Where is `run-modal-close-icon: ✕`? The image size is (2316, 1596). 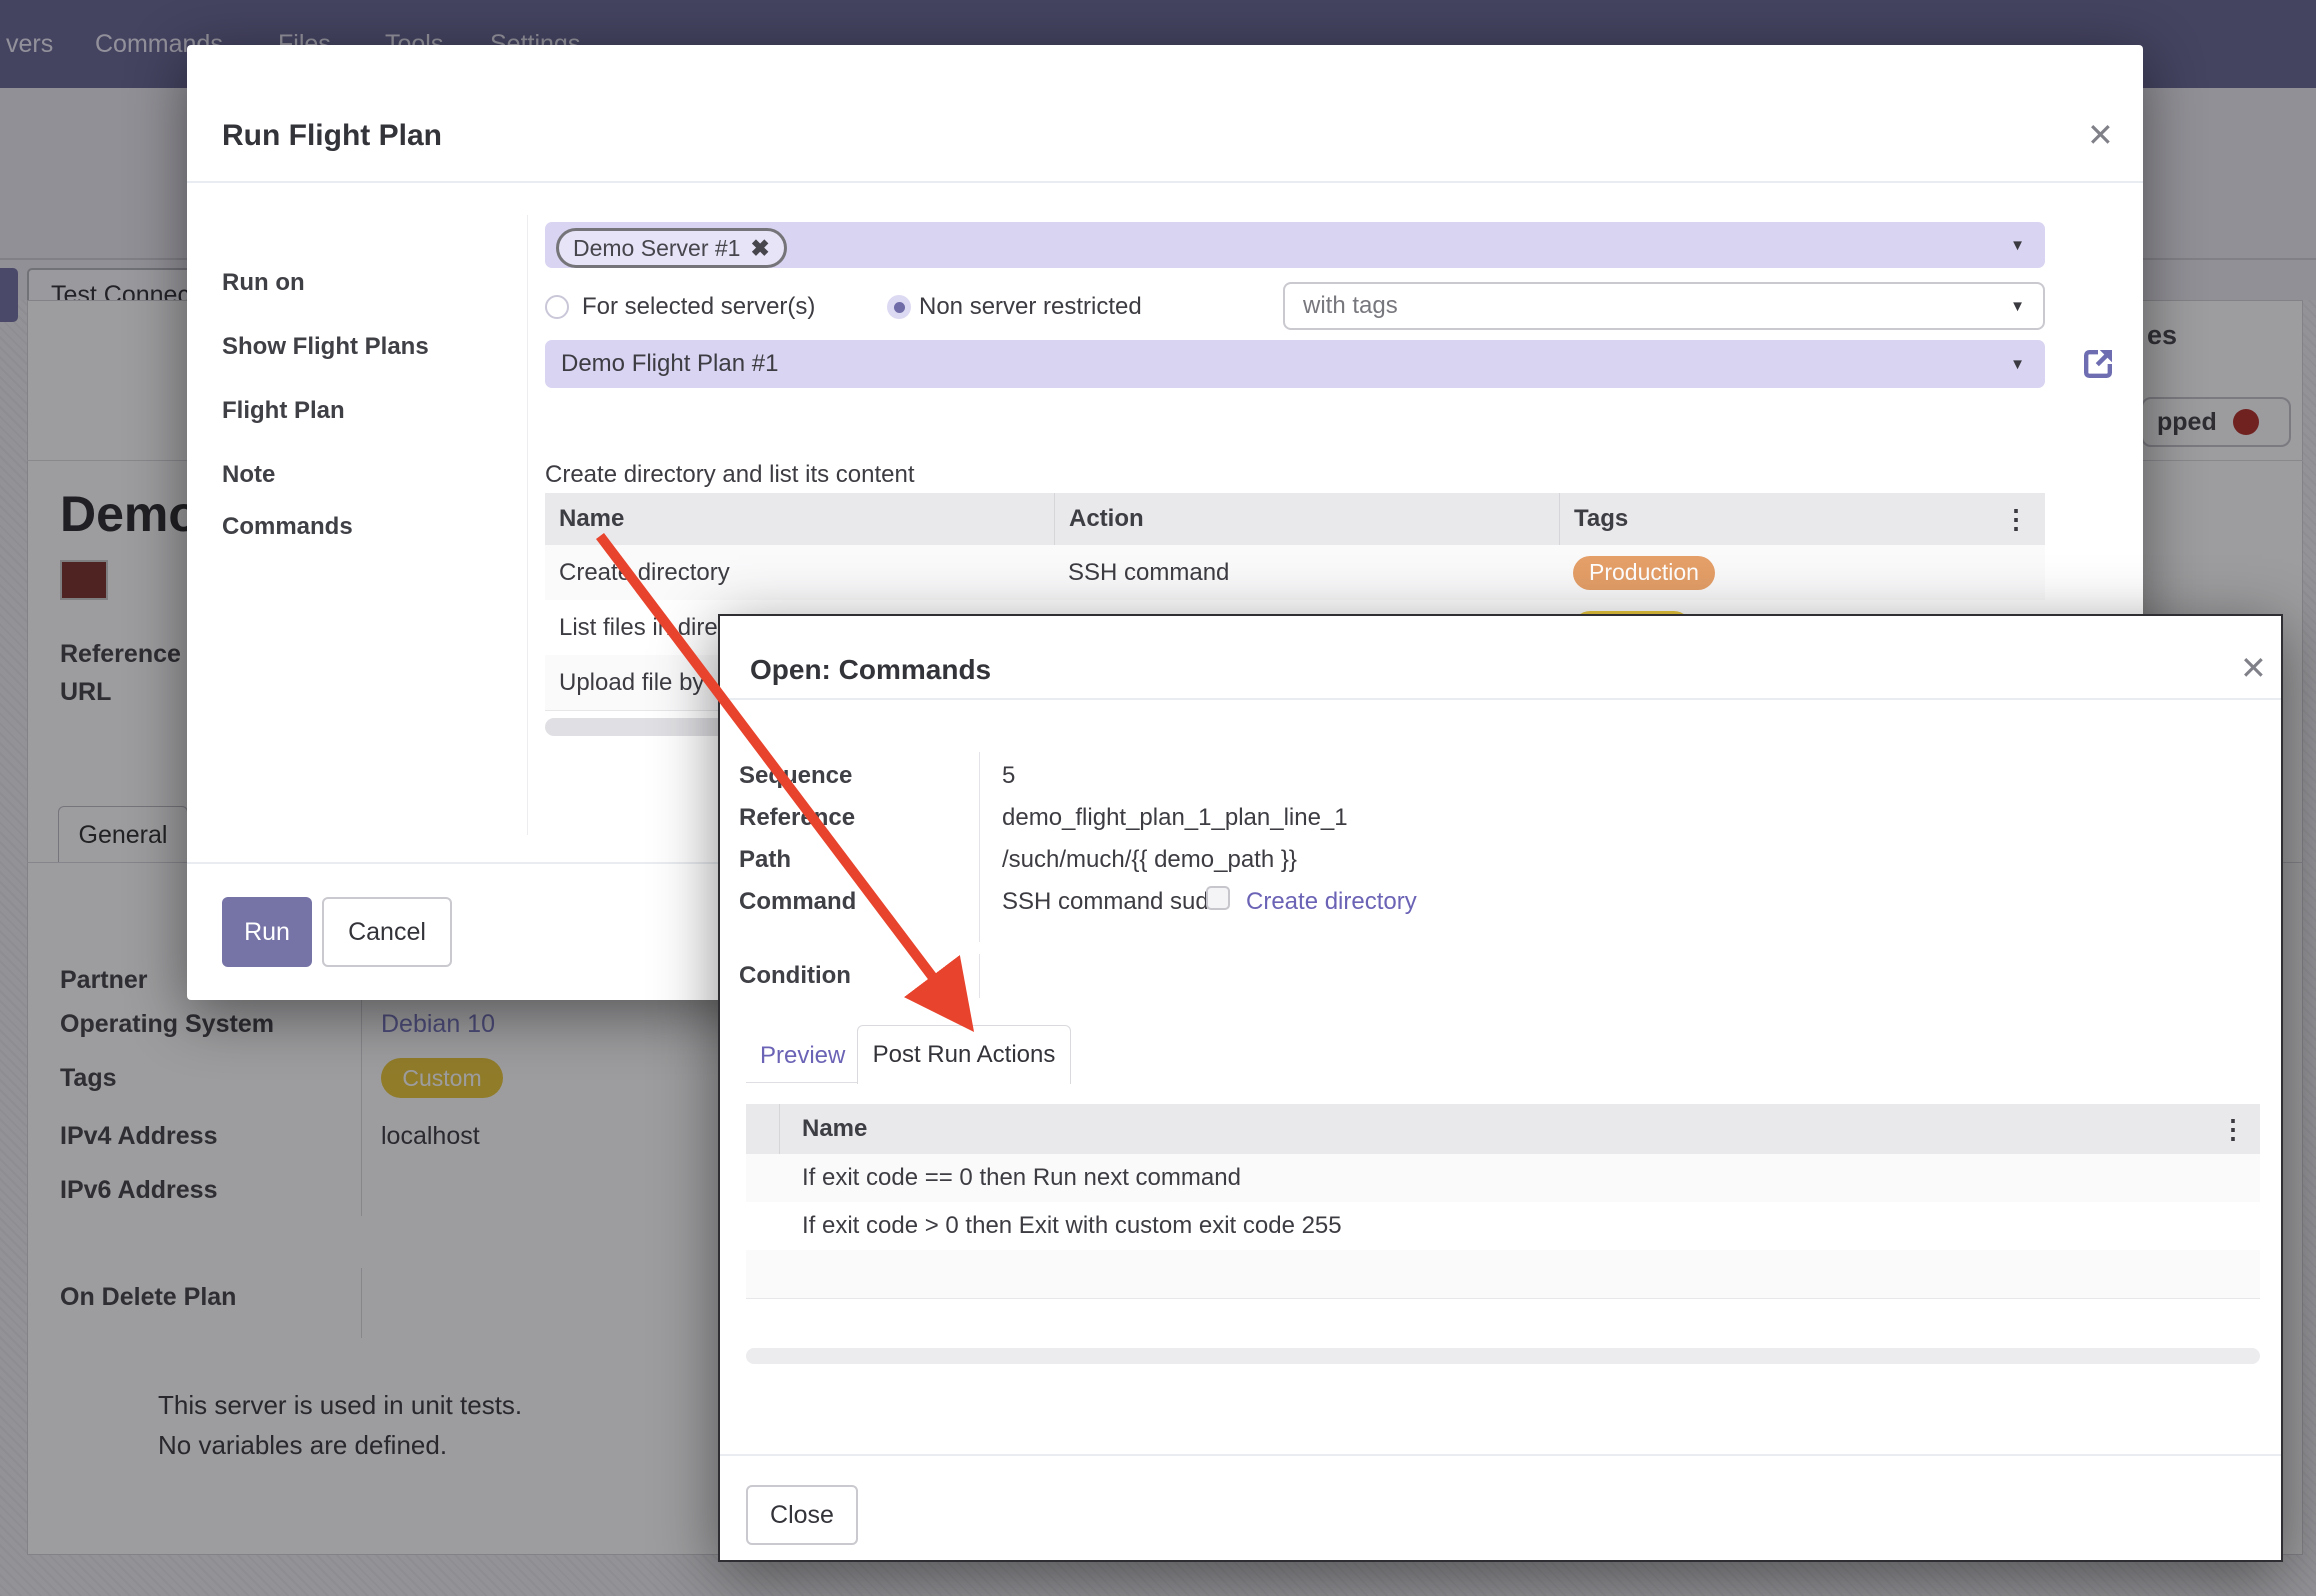 run-modal-close-icon: ✕ is located at coordinates (2100, 135).